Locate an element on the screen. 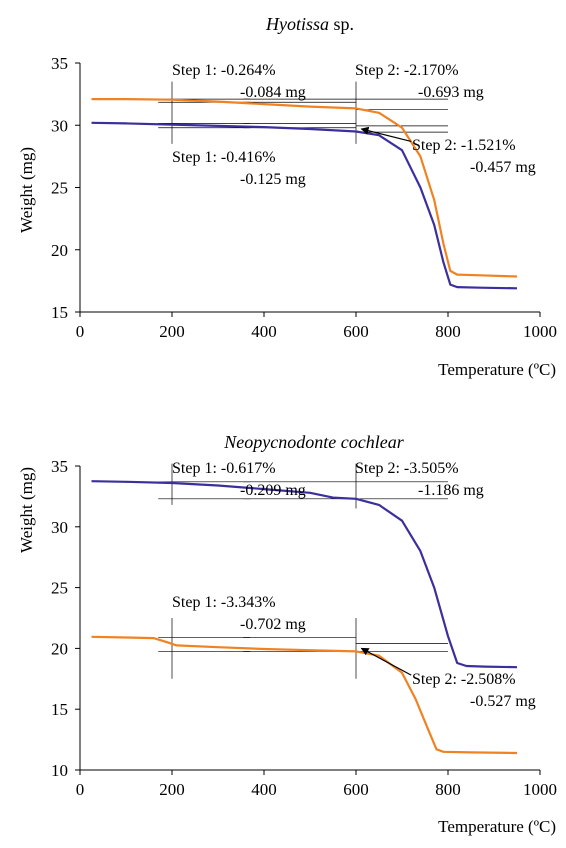 The width and height of the screenshot is (566, 848). svg-text: Step 2: -3.505% is located at coordinates (407, 468).